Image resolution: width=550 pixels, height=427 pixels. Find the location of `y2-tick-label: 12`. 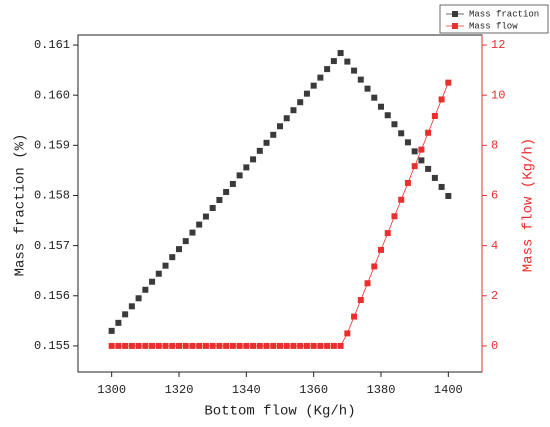

y2-tick-label: 12 is located at coordinates (498, 45).